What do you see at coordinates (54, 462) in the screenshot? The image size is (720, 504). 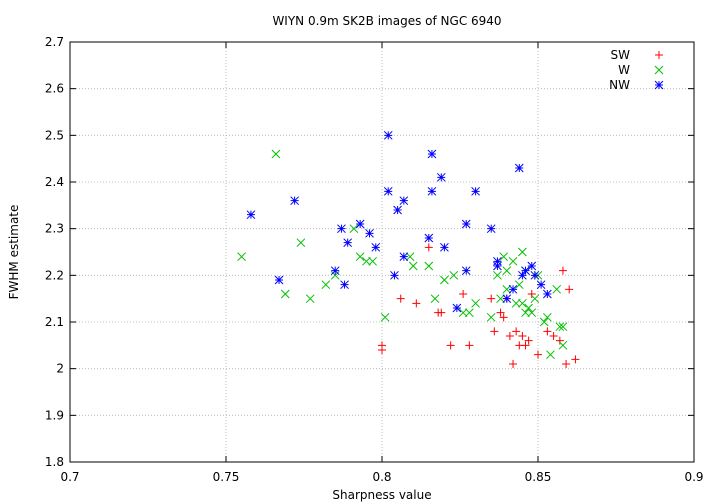 I see `y-tick-label: 1.8` at bounding box center [54, 462].